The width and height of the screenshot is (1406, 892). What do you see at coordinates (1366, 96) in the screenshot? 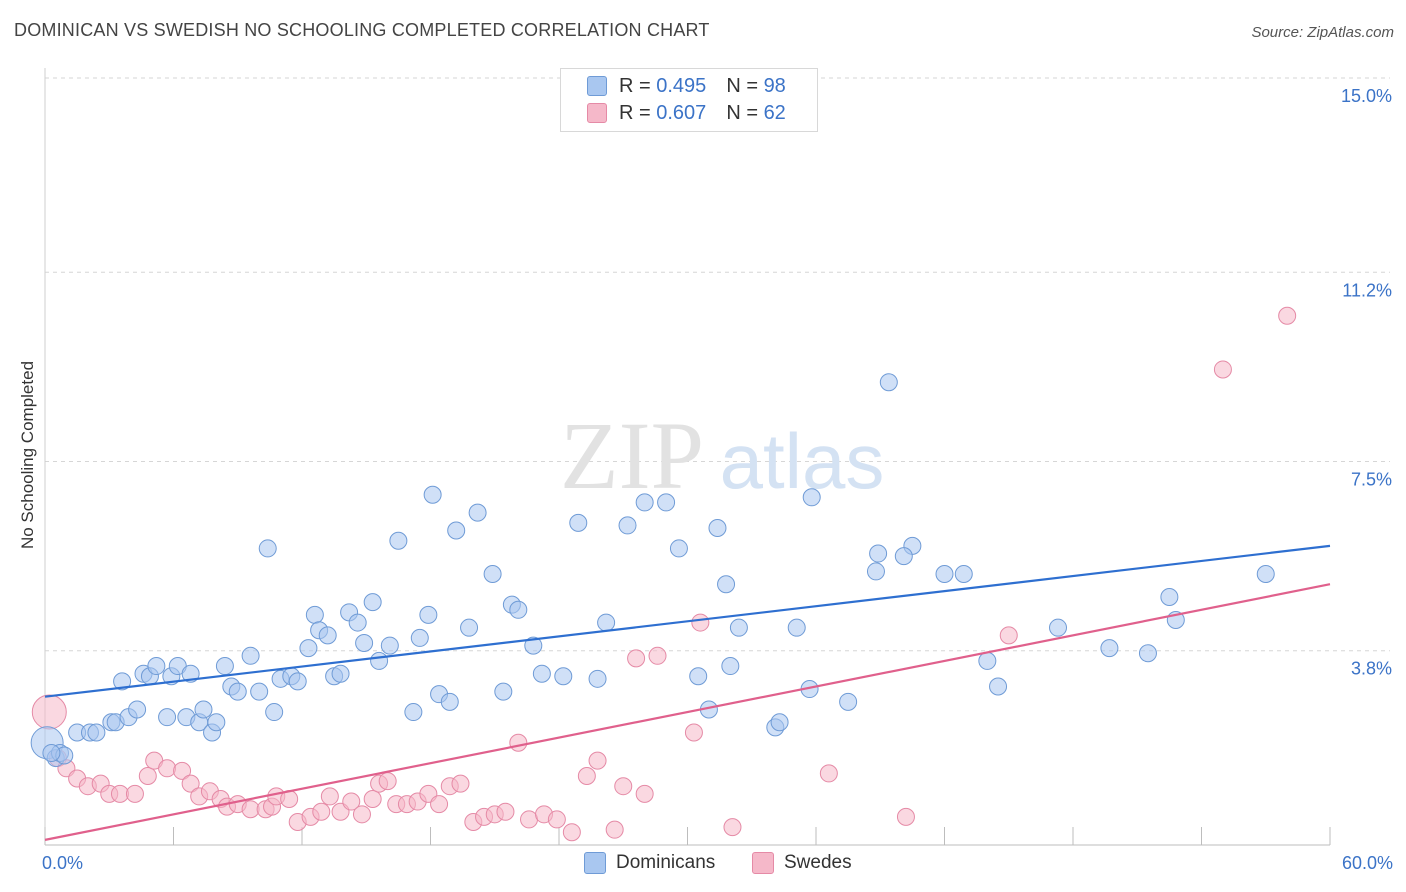
I see `y-tick-label: 15.0%` at bounding box center [1366, 96].